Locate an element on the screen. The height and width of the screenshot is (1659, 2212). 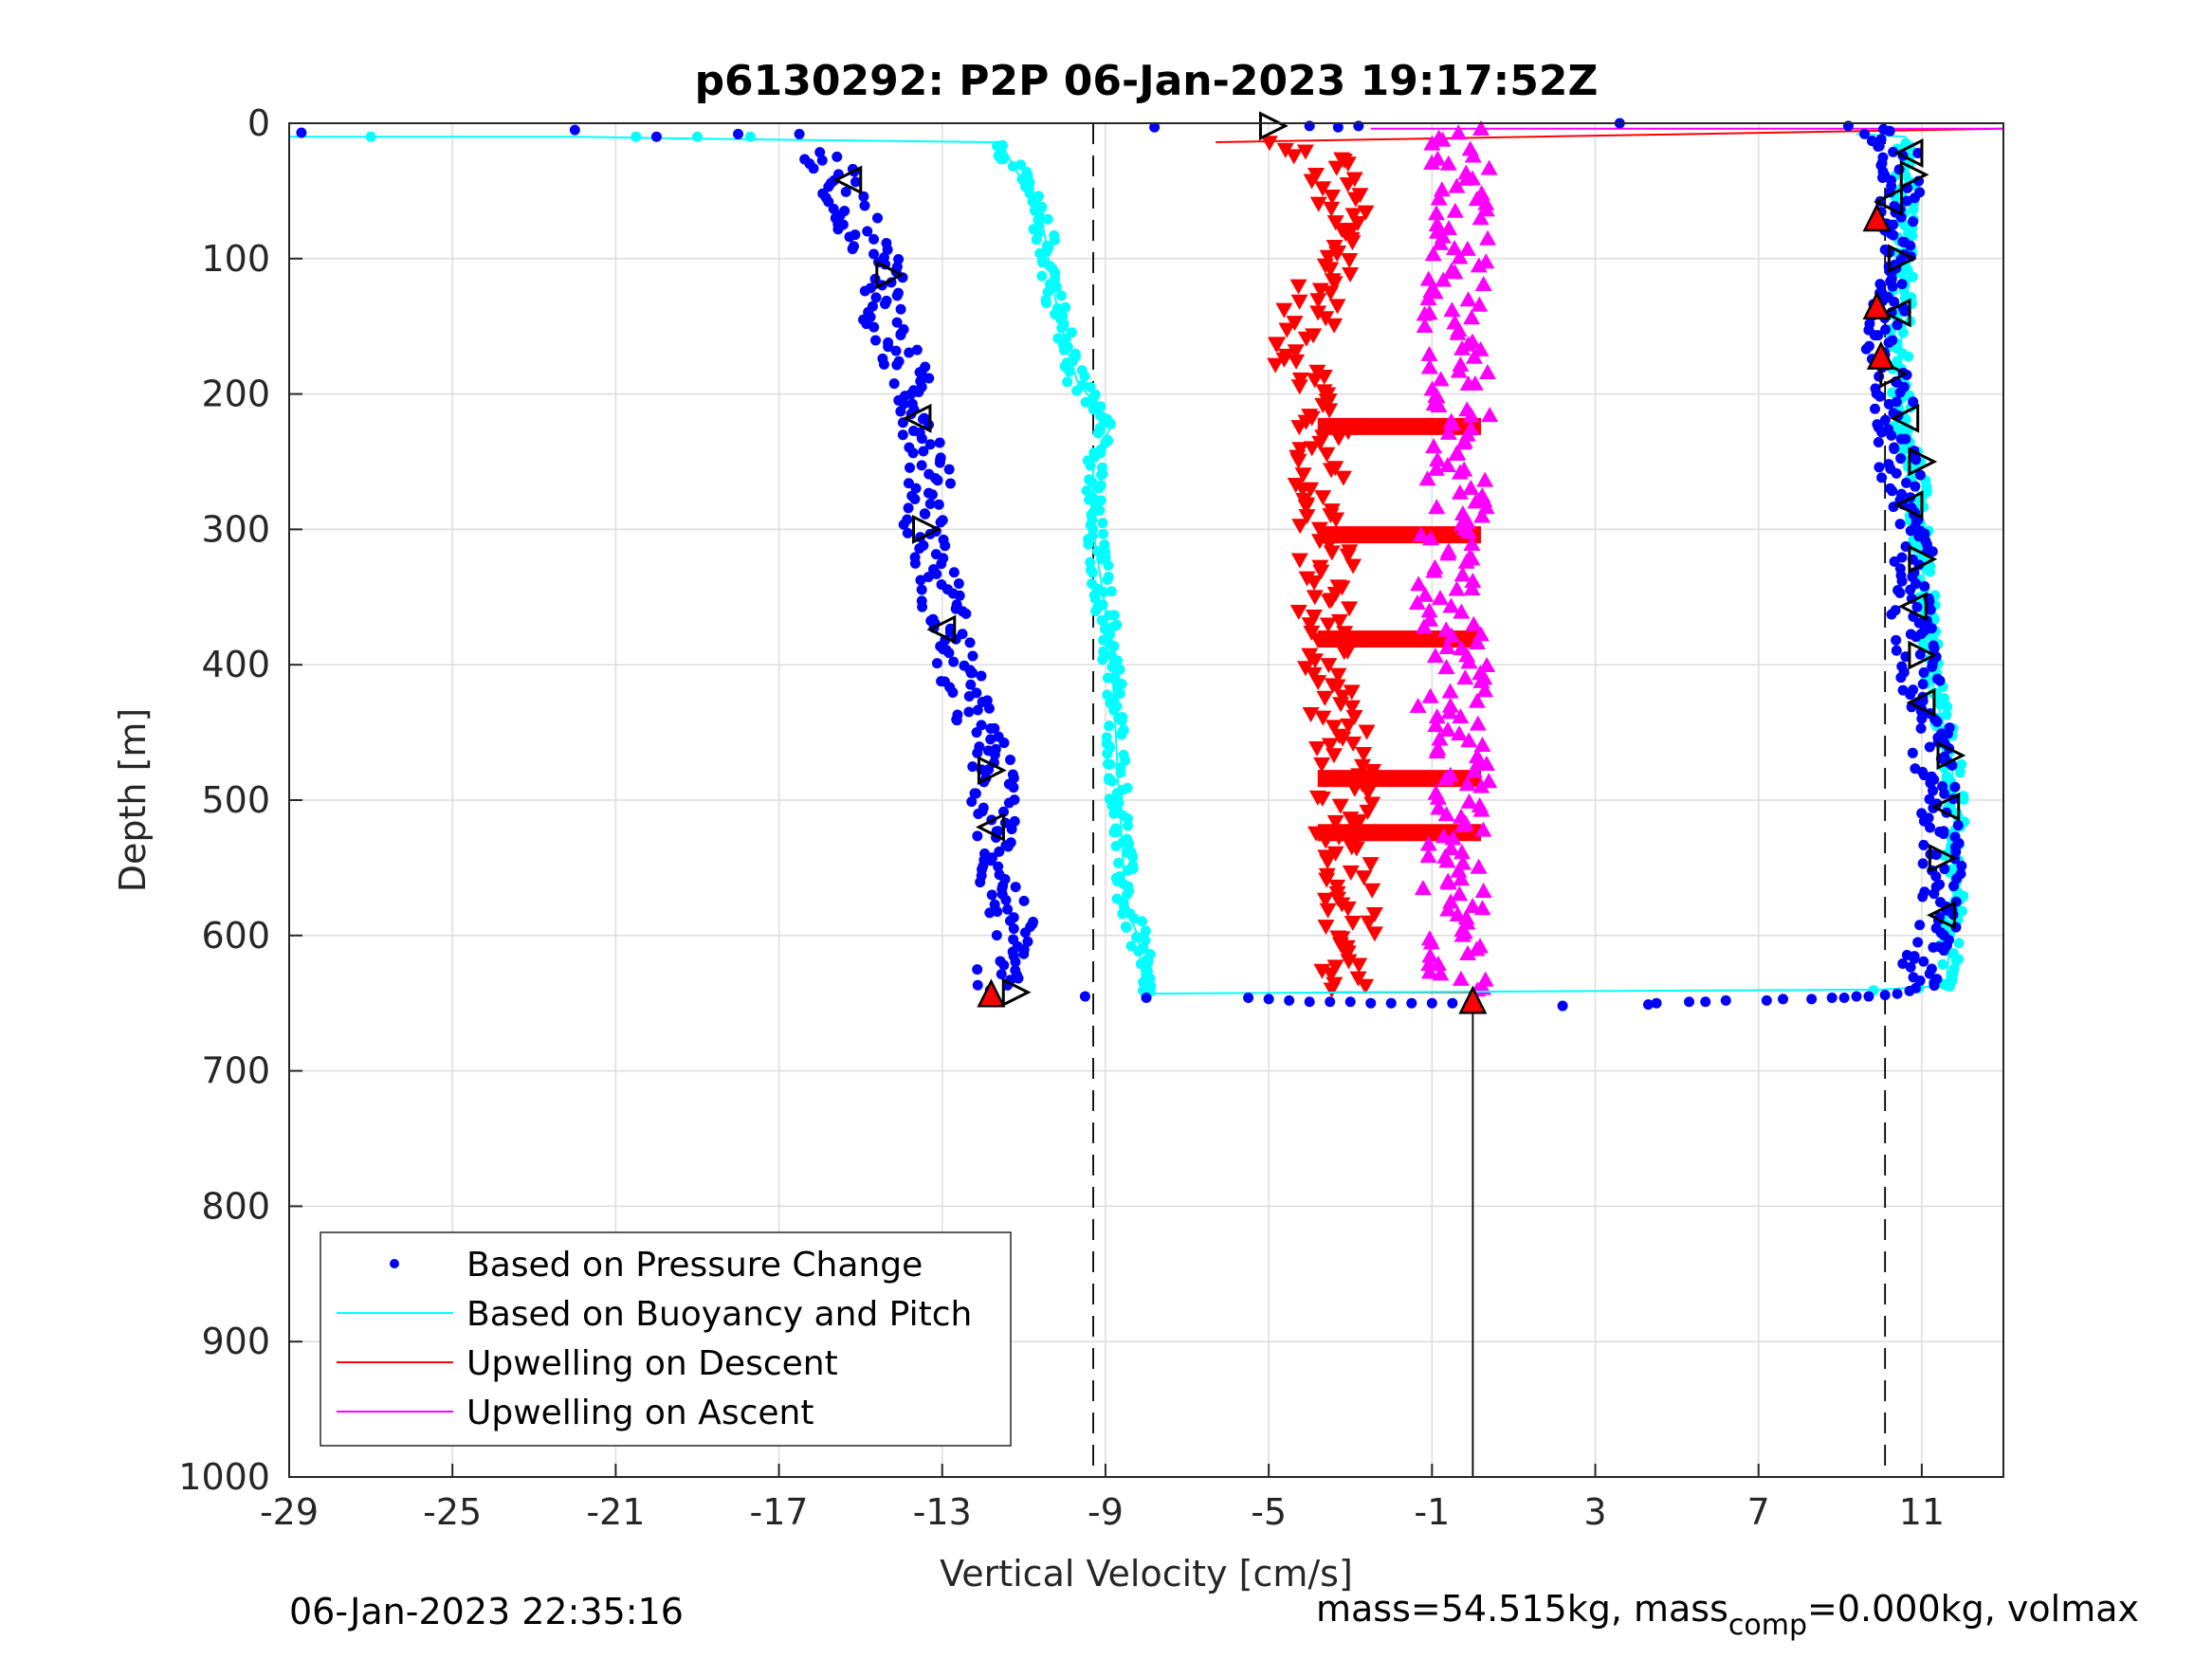
footer-mass-text: mass=54.515kg, masscomp=0.000kg, volmax is located at coordinates (1727, 1615).